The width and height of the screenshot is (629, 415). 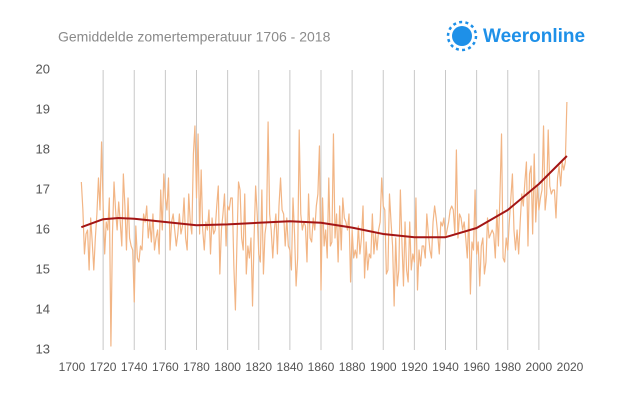 What do you see at coordinates (134, 367) in the screenshot?
I see `x-tick-label: 1740` at bounding box center [134, 367].